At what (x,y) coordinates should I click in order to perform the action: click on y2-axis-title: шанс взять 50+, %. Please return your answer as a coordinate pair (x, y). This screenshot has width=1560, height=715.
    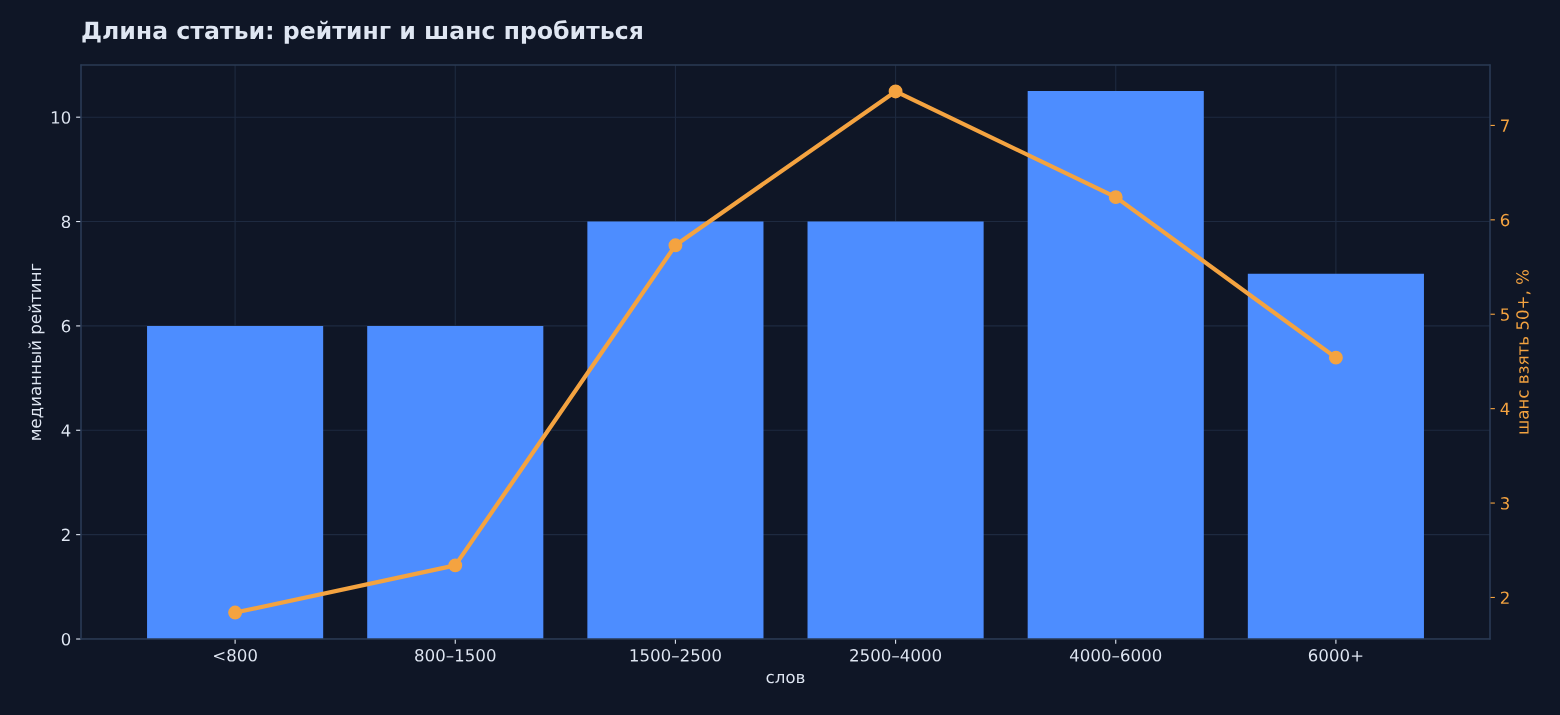
    Looking at the image, I should click on (1523, 351).